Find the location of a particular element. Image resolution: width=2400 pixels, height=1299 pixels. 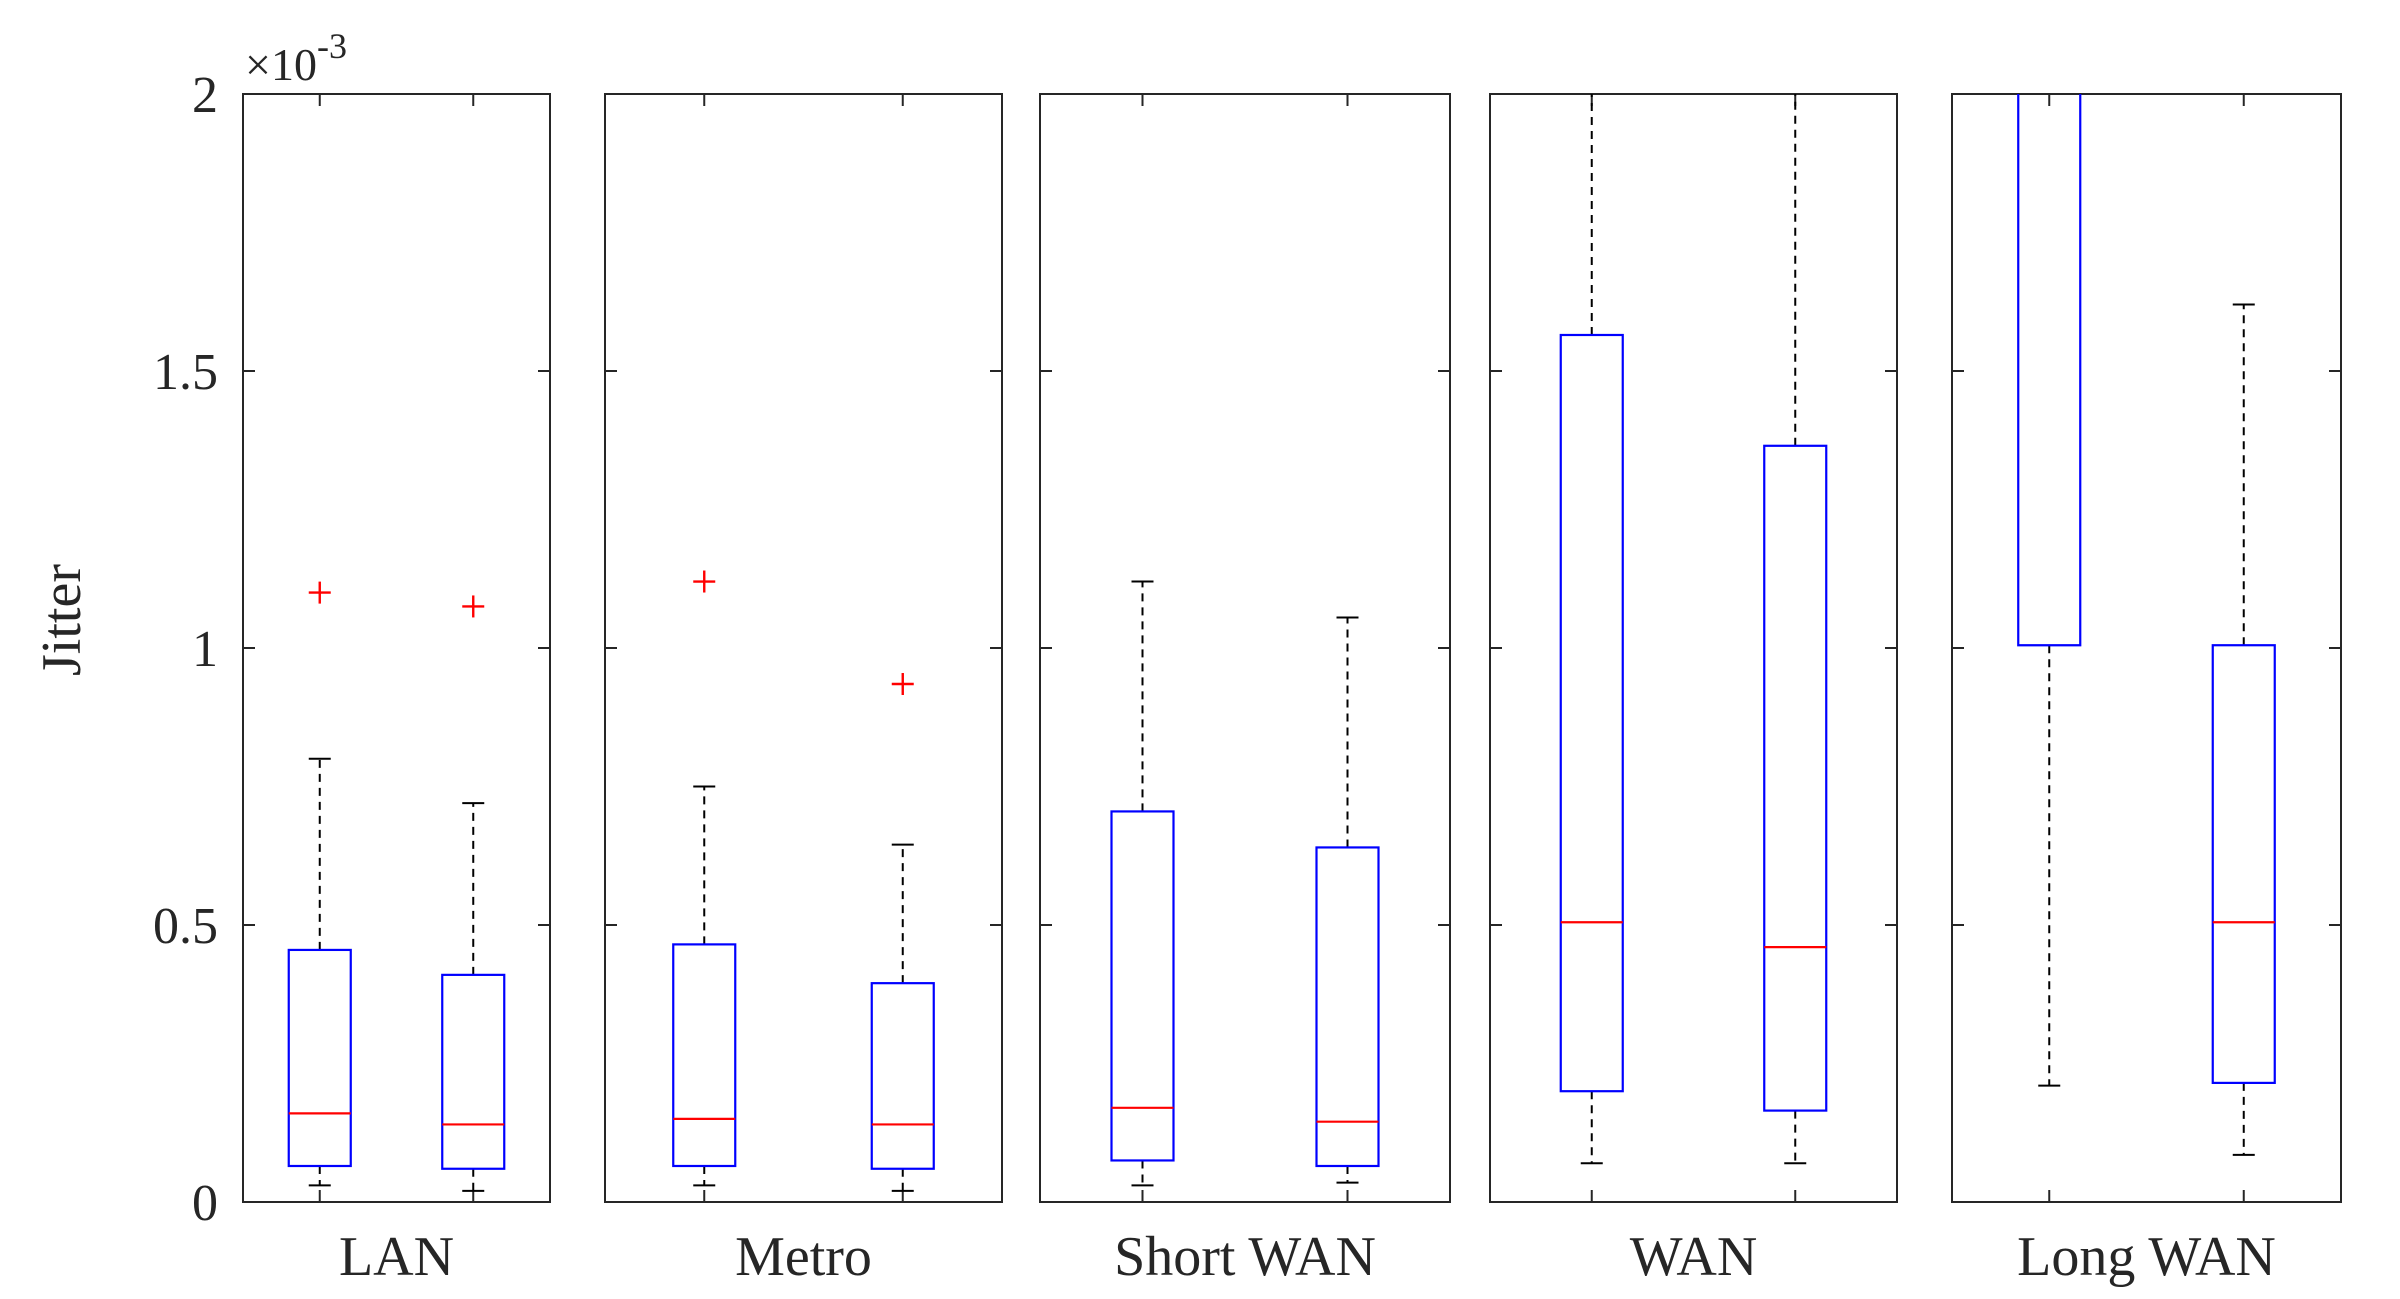

y-exponent-base: ×10 is located at coordinates (281, 64).